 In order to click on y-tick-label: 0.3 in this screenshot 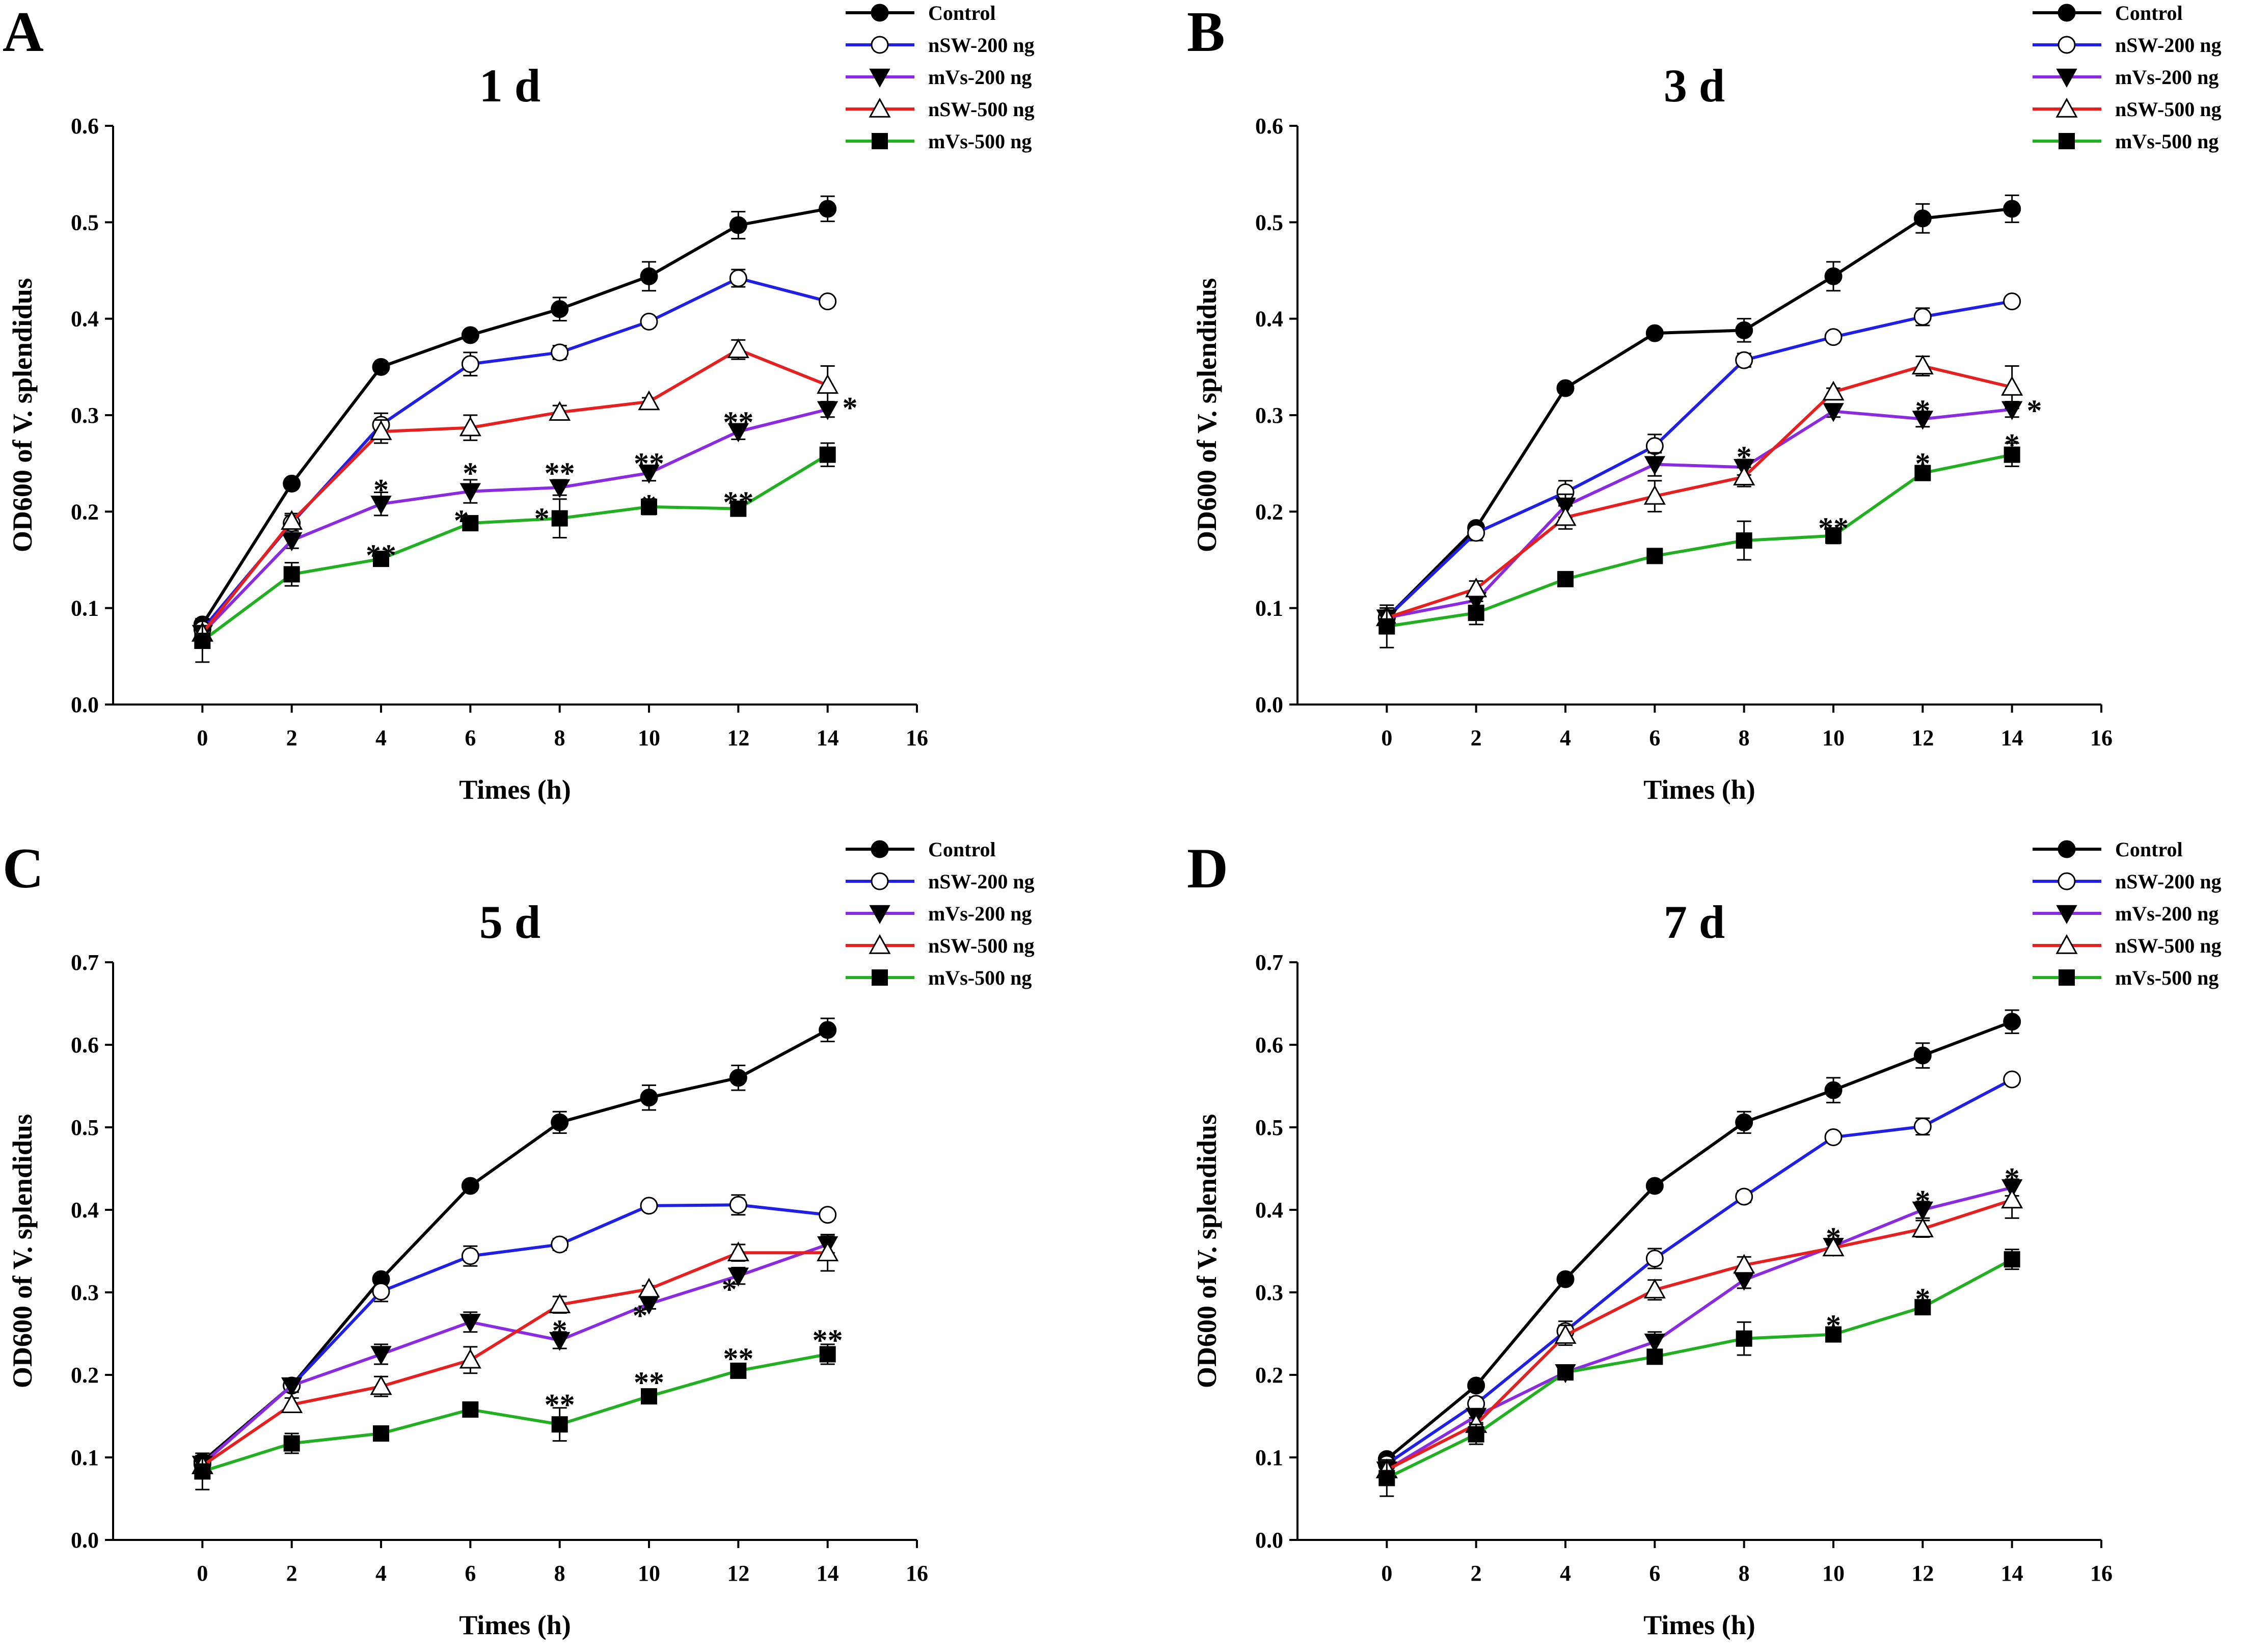, I will do `click(85, 1292)`.